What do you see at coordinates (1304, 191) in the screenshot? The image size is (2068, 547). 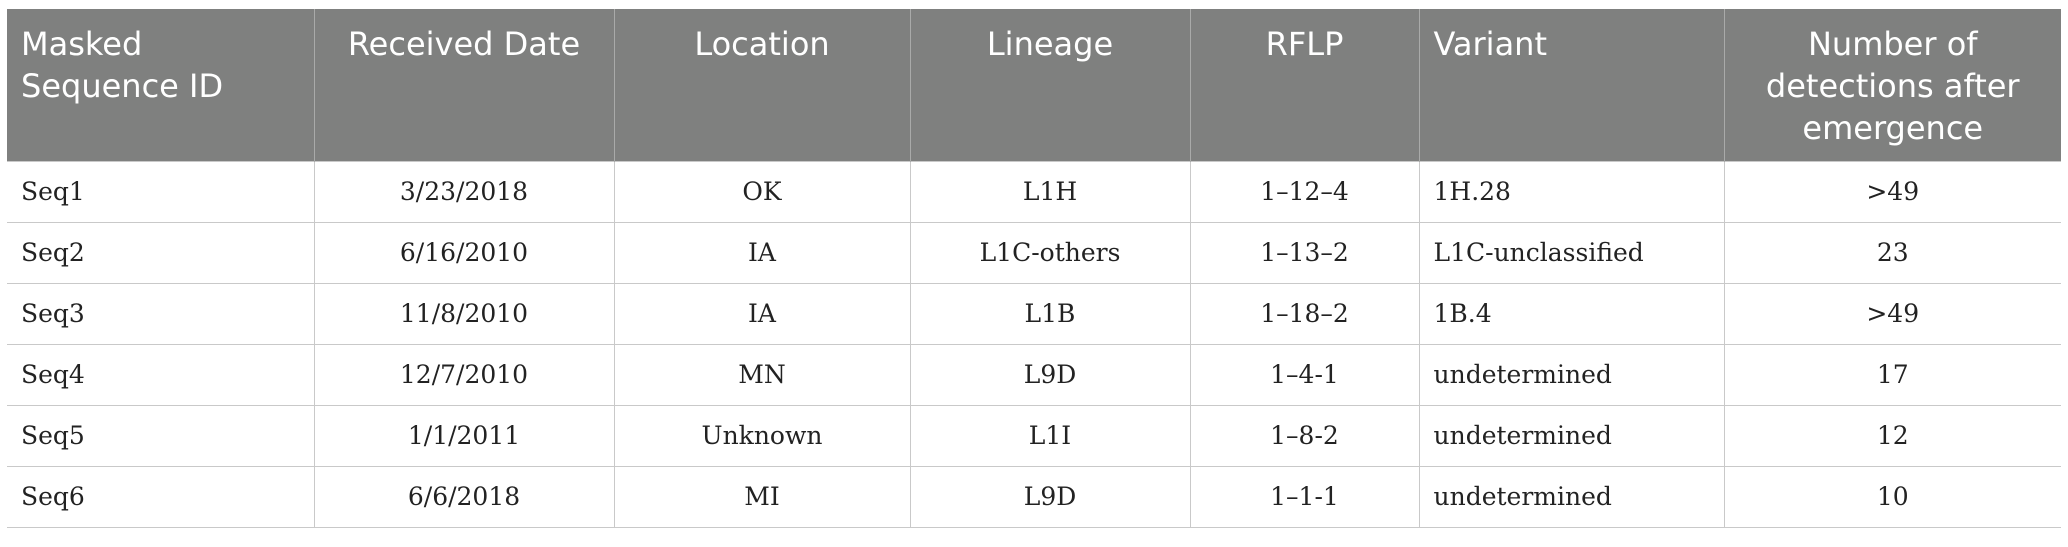 I see `cell-rflp: 1–12–4` at bounding box center [1304, 191].